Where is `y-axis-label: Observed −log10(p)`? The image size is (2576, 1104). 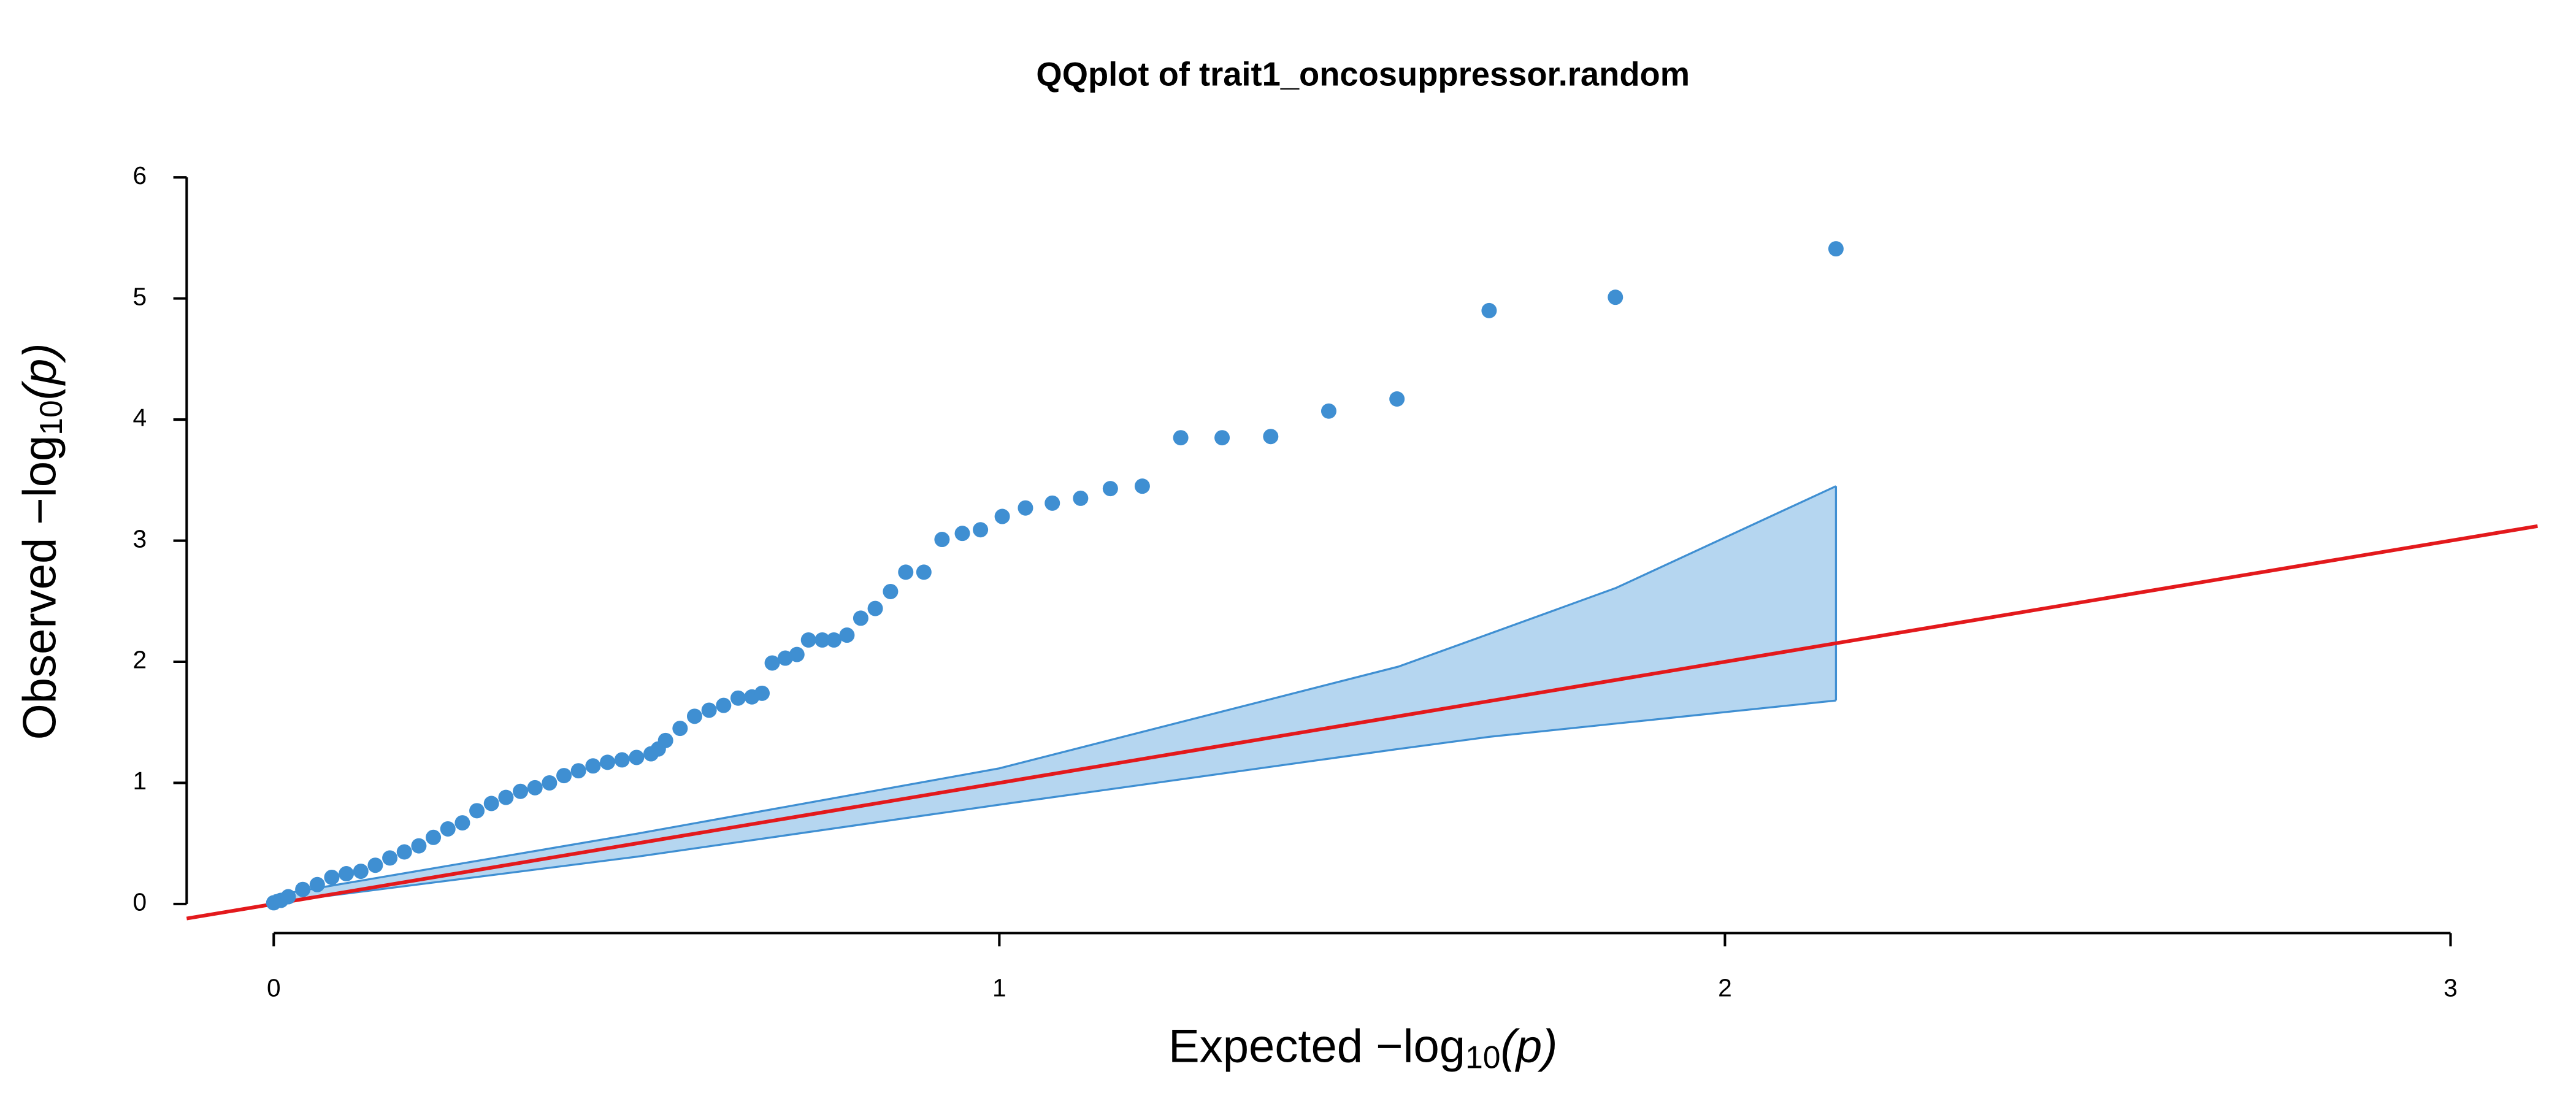
y-axis-label: Observed −log10(p) is located at coordinates (41, 541).